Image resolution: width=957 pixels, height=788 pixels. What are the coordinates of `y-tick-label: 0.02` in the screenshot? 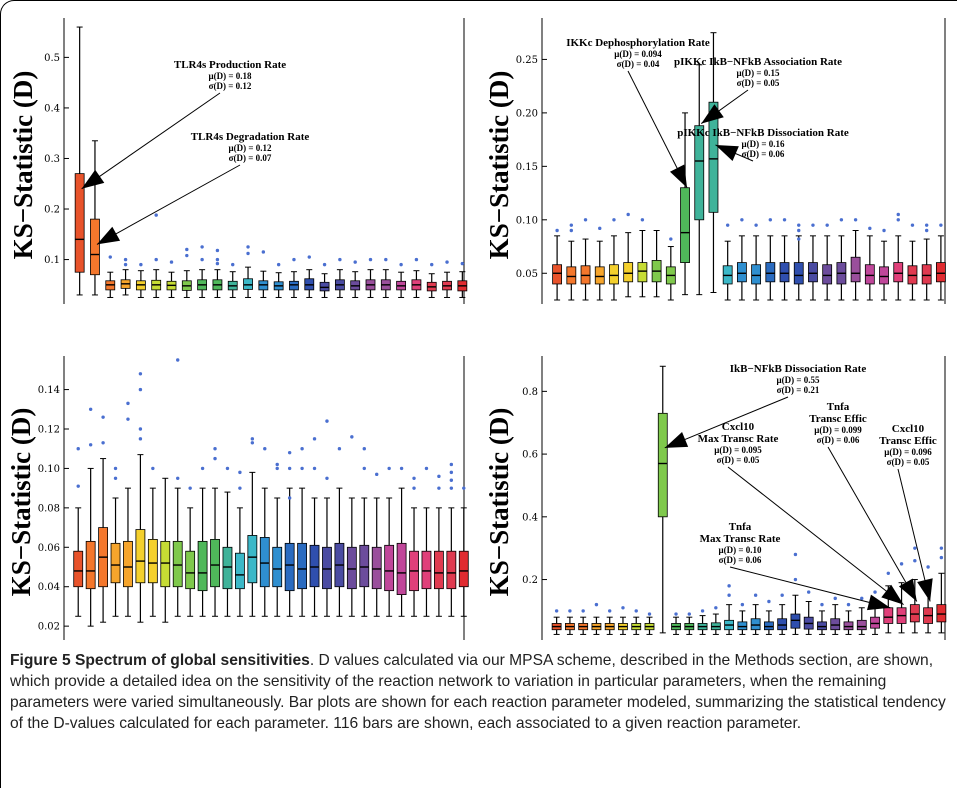 It's located at (49, 627).